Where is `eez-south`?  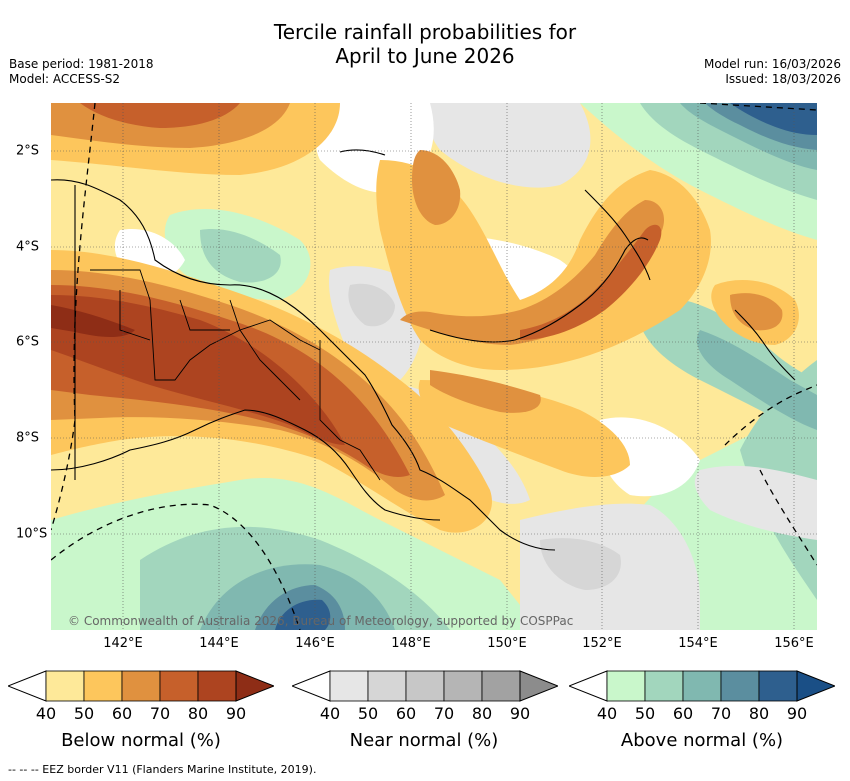 eez-south is located at coordinates (176, 566).